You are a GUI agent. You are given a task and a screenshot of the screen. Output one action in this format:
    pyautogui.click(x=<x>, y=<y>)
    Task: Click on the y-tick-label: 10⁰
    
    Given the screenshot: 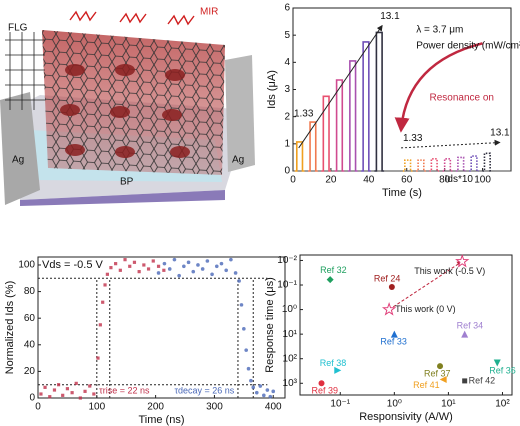 What is the action you would take?
    pyautogui.click(x=289, y=309)
    